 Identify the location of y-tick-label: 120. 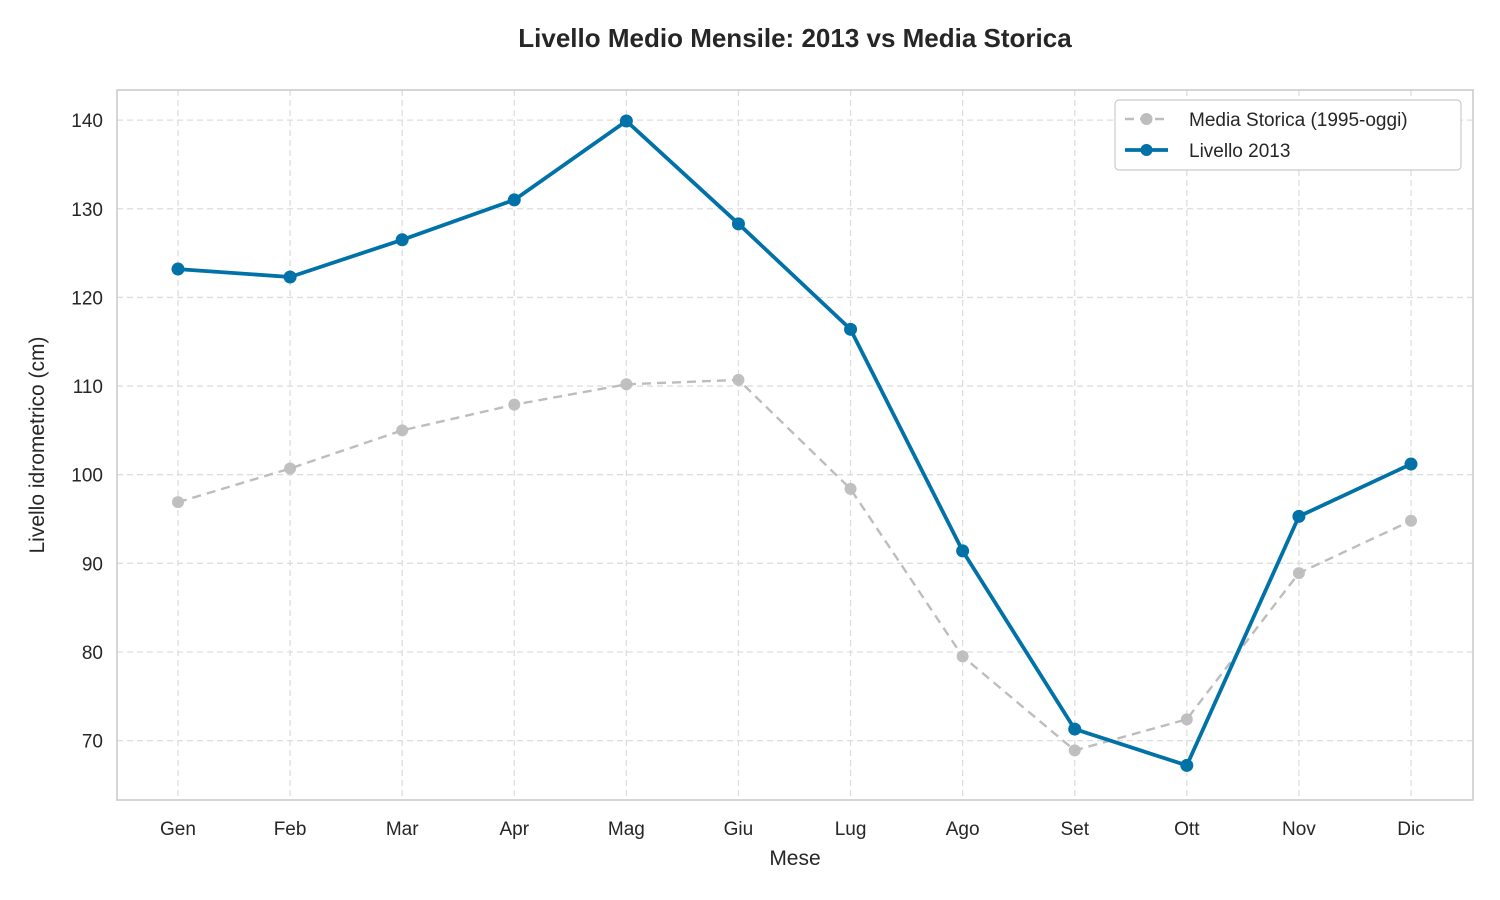
(87, 298).